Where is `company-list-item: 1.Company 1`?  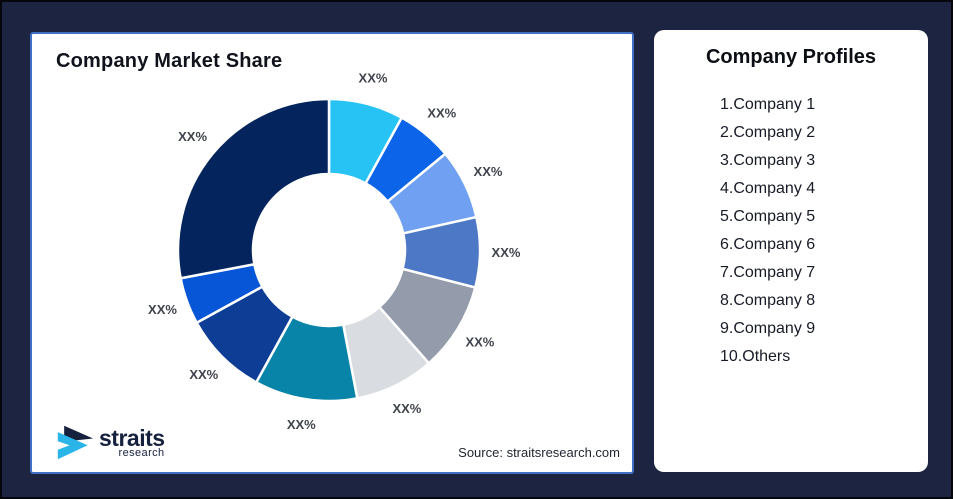 company-list-item: 1.Company 1 is located at coordinates (768, 104).